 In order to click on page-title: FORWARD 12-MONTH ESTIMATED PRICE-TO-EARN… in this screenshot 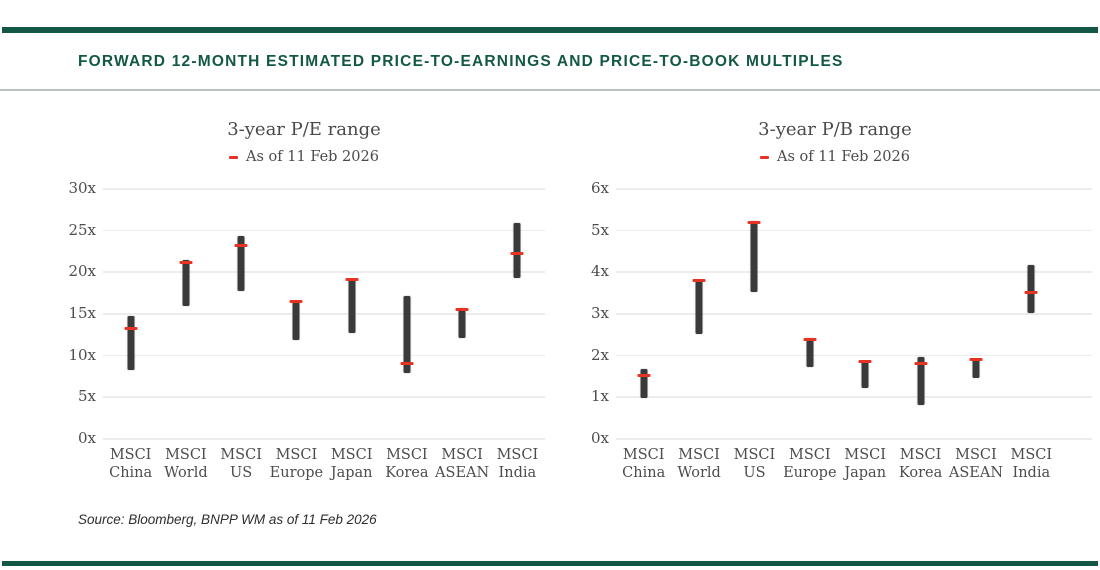, I will do `click(461, 61)`.